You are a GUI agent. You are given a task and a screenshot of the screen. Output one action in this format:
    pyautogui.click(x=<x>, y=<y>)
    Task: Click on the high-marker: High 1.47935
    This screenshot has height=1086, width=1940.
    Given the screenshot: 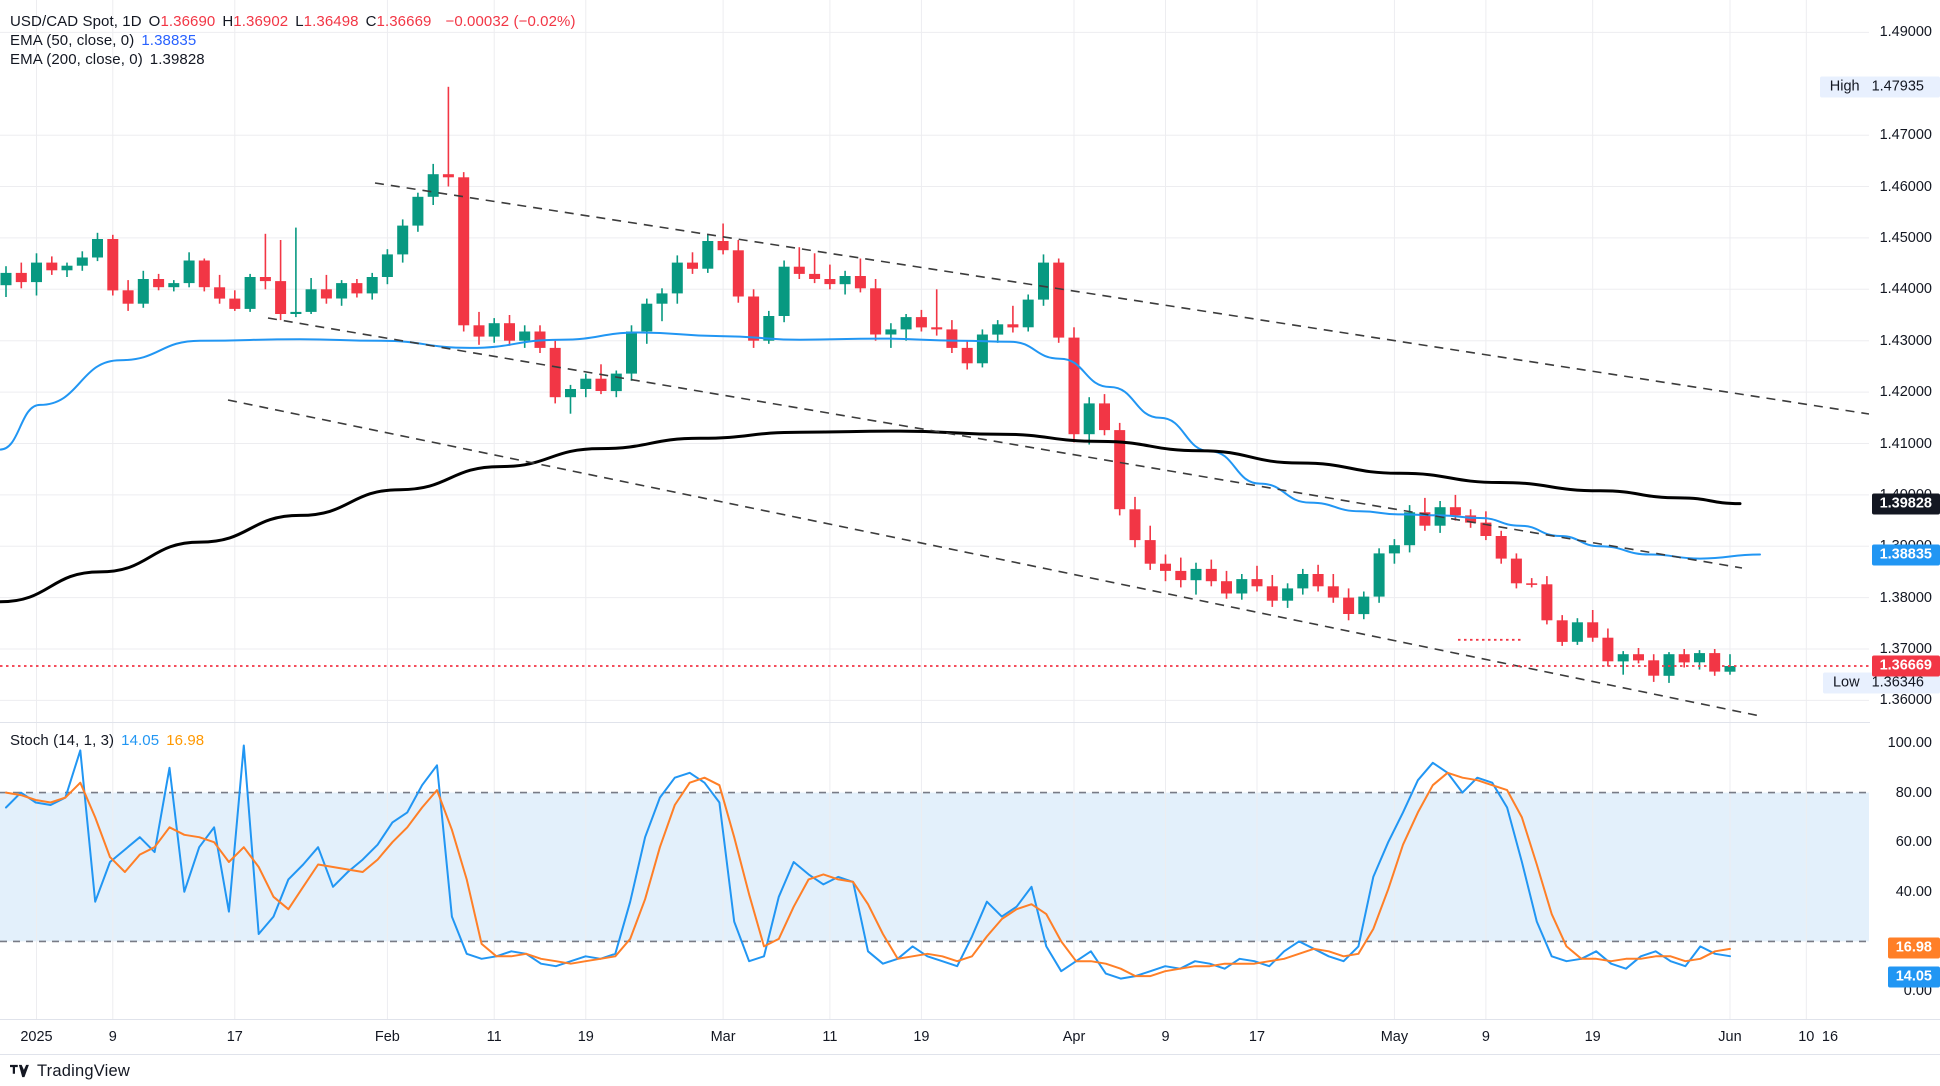 What is the action you would take?
    pyautogui.click(x=1879, y=87)
    